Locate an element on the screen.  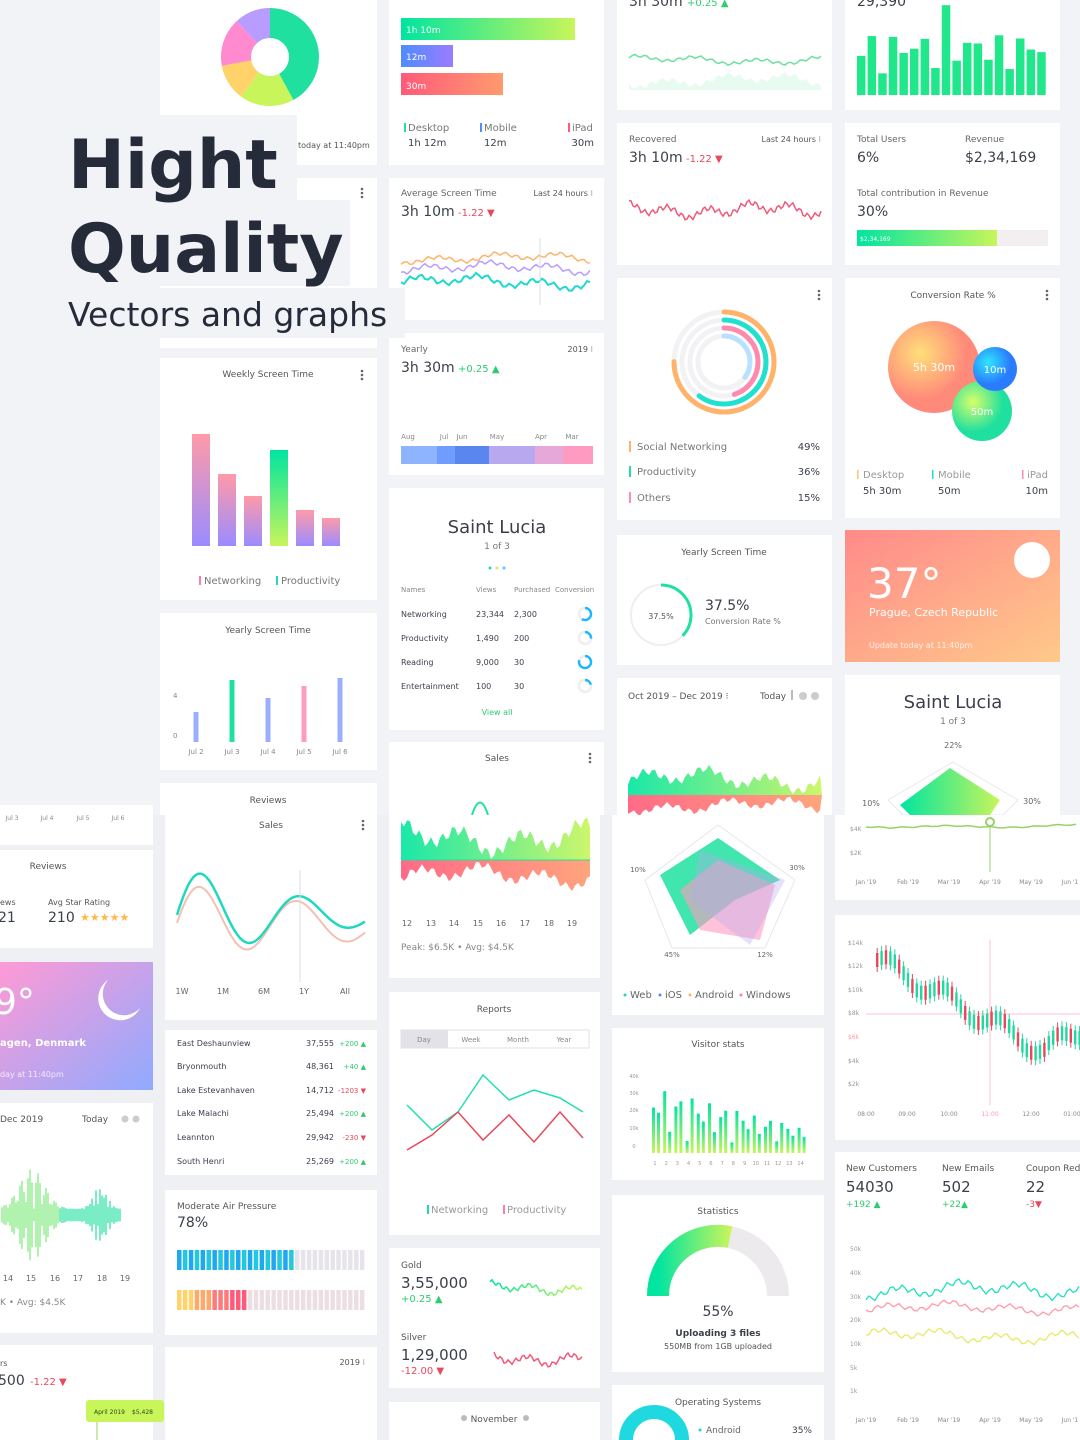
cursor-dot is located at coordinates (990, 822).